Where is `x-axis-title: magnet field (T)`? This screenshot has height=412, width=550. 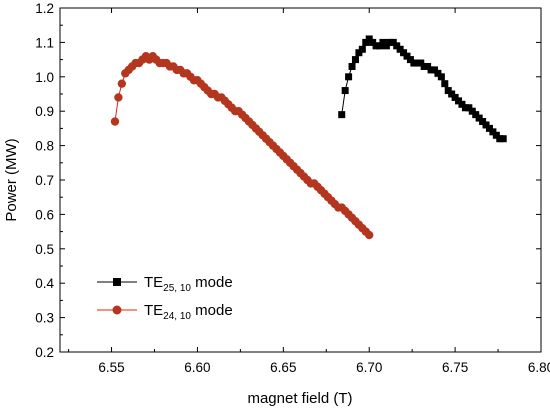
x-axis-title: magnet field (T) is located at coordinates (299, 398).